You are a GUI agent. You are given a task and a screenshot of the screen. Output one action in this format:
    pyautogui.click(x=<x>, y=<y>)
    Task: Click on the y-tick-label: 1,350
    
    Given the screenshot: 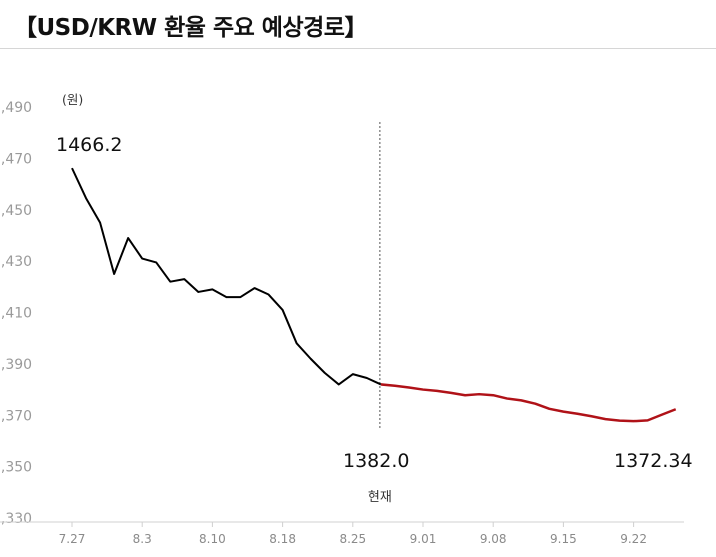 What is the action you would take?
    pyautogui.click(x=16, y=468)
    